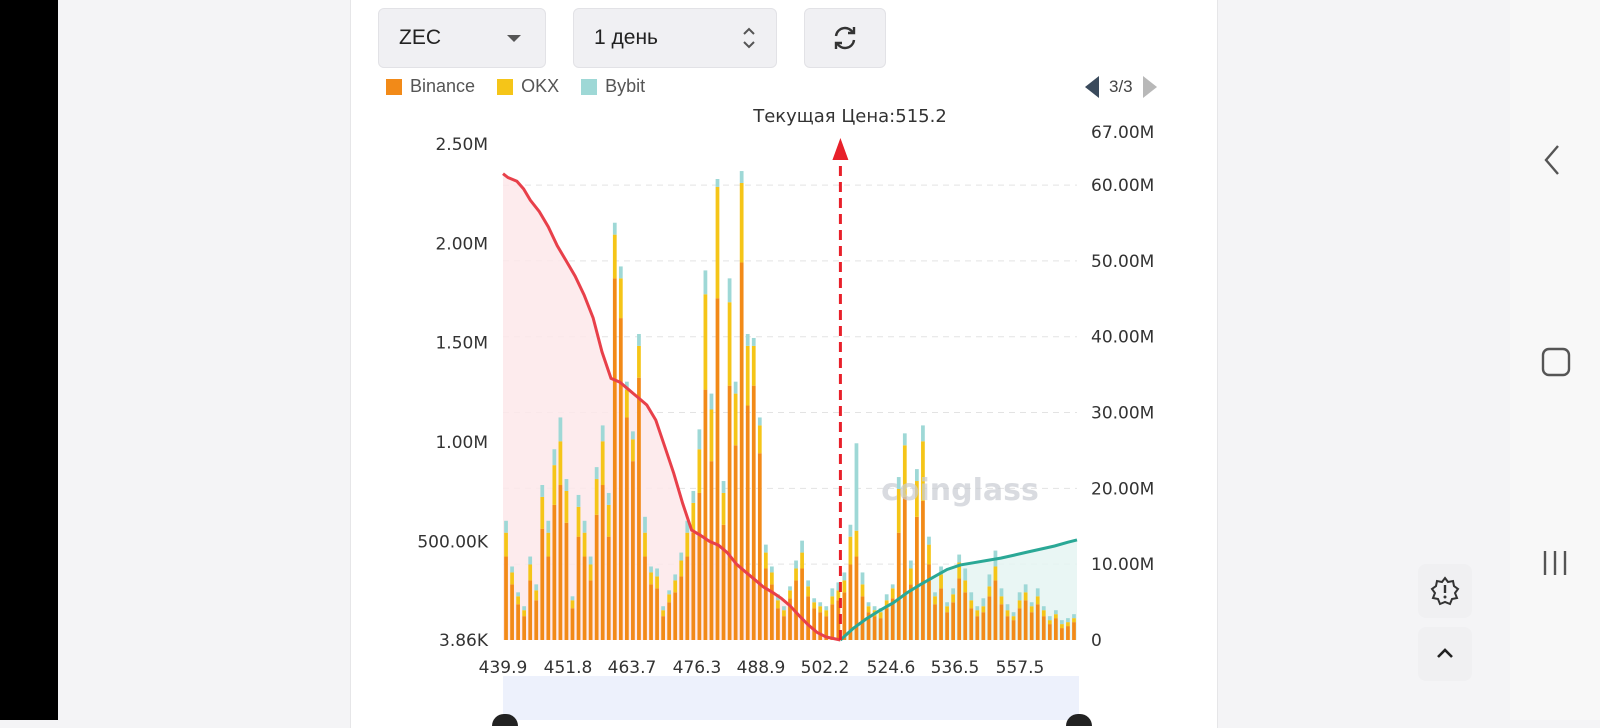 This screenshot has height=728, width=1600. Describe the element at coordinates (464, 641) in the screenshot. I see `y-left-tick: 3.86K` at that location.